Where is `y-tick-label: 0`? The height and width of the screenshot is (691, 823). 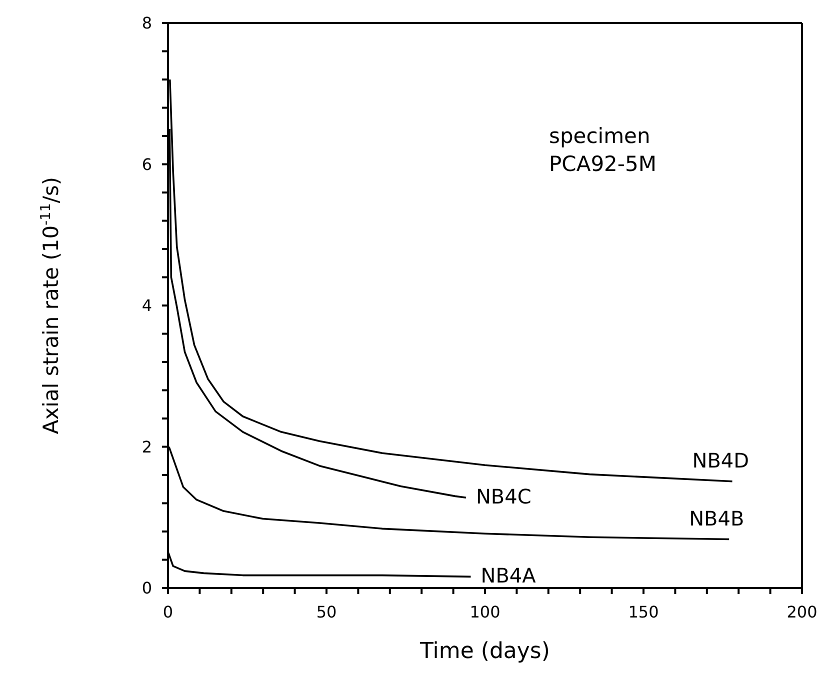 y-tick-label: 0 is located at coordinates (147, 588).